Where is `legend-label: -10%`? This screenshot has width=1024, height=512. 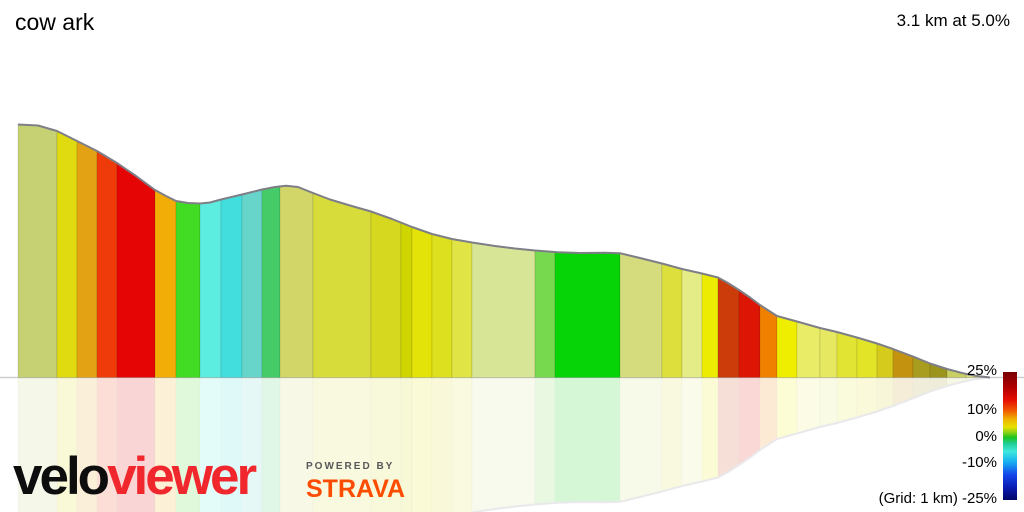 legend-label: -10% is located at coordinates (979, 462).